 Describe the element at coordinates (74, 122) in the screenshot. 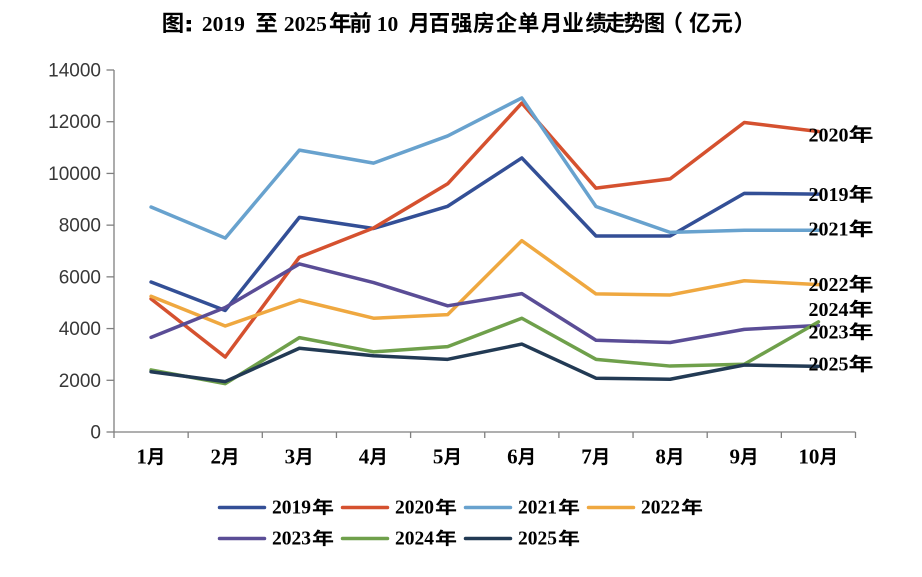

I see `svg-text: 12000` at that location.